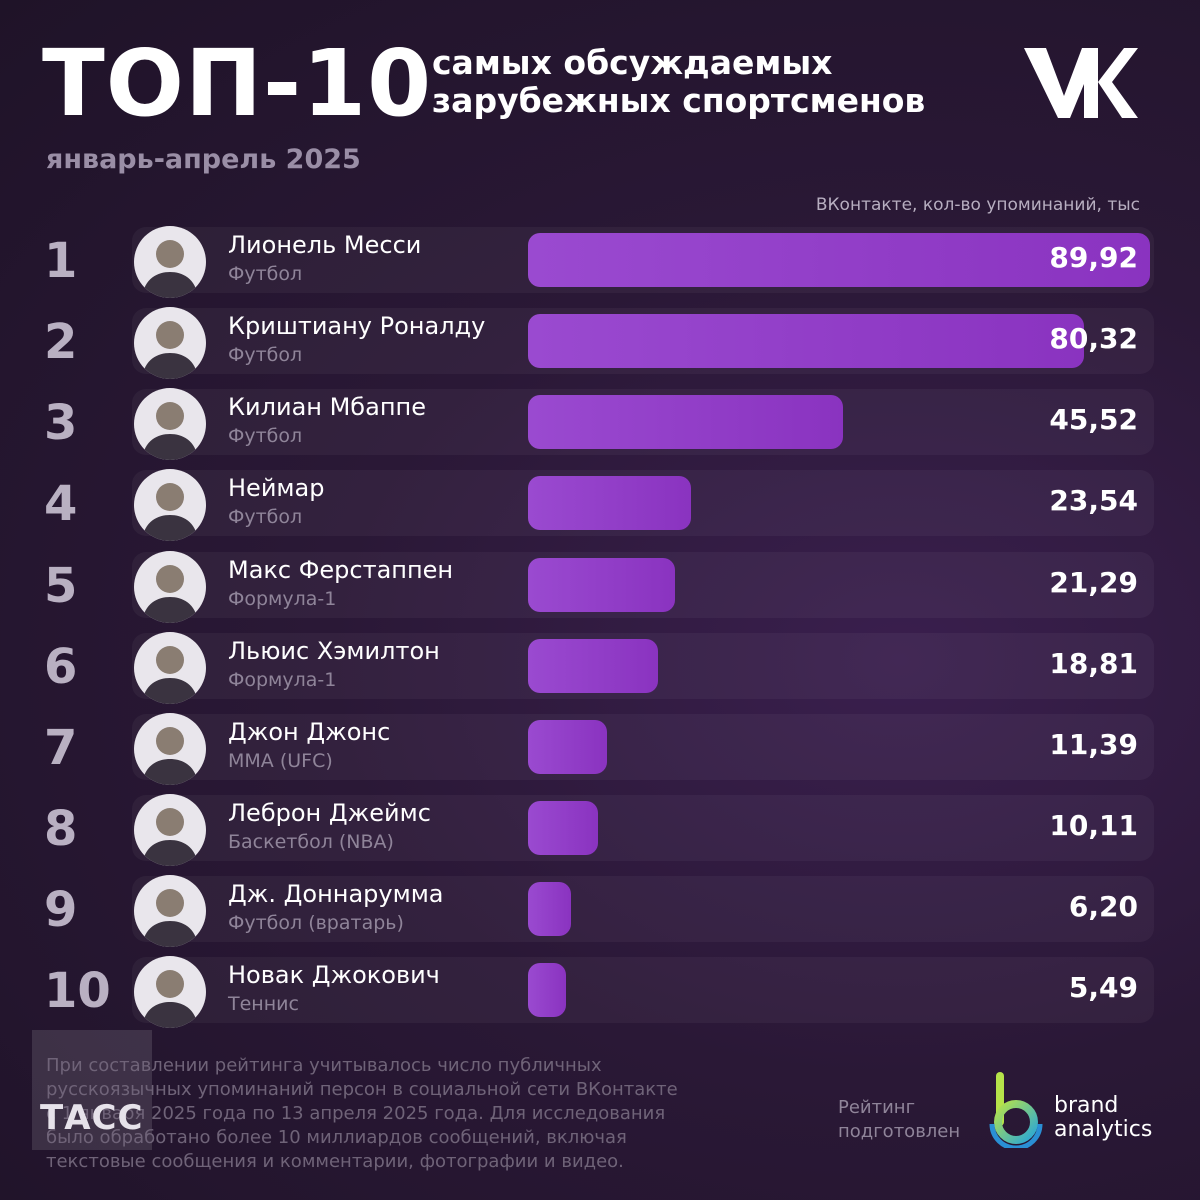 This screenshot has height=1200, width=1200. I want to click on partner-name: brand analytics, so click(1103, 1118).